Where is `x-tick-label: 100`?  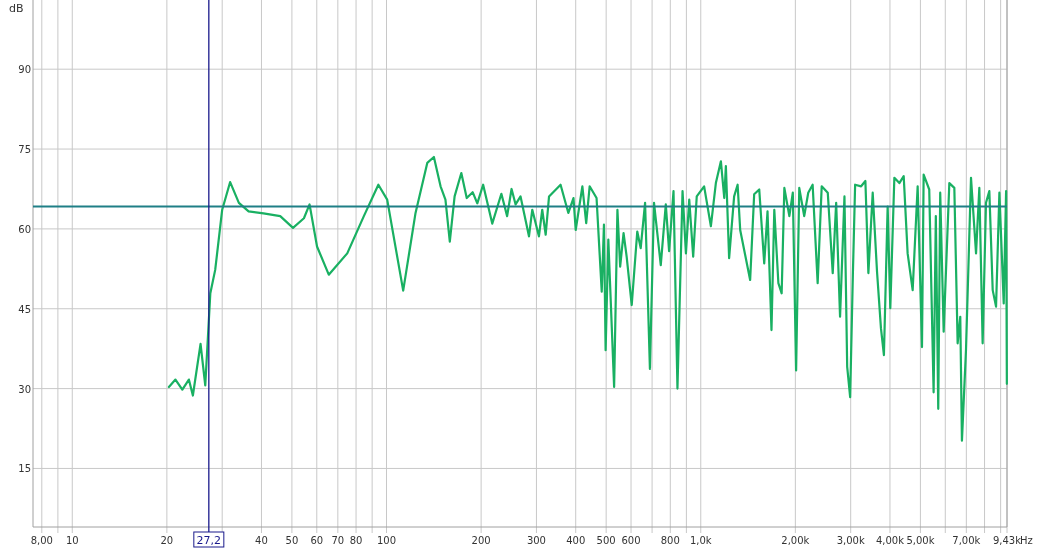 x-tick-label: 100 is located at coordinates (386, 540).